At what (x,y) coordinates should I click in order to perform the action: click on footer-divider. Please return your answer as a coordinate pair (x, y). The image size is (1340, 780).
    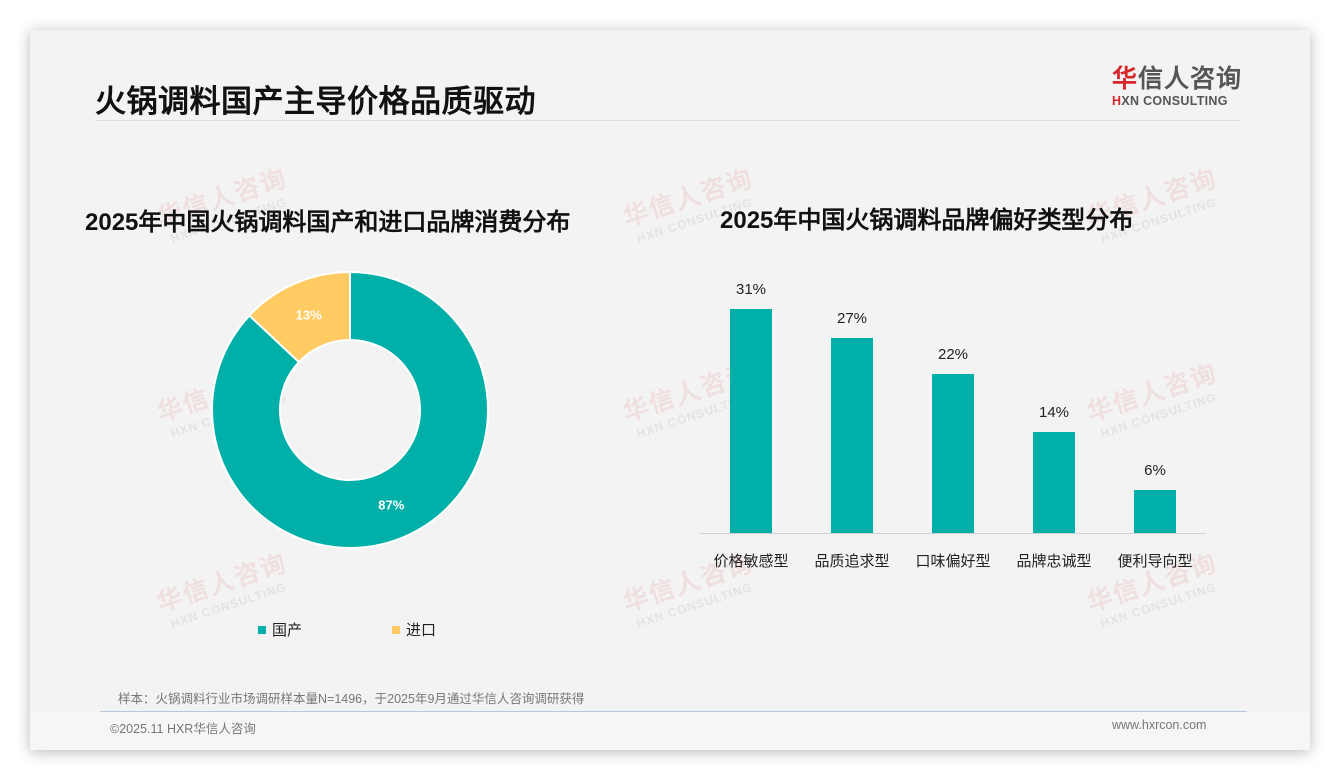
    Looking at the image, I should click on (673, 711).